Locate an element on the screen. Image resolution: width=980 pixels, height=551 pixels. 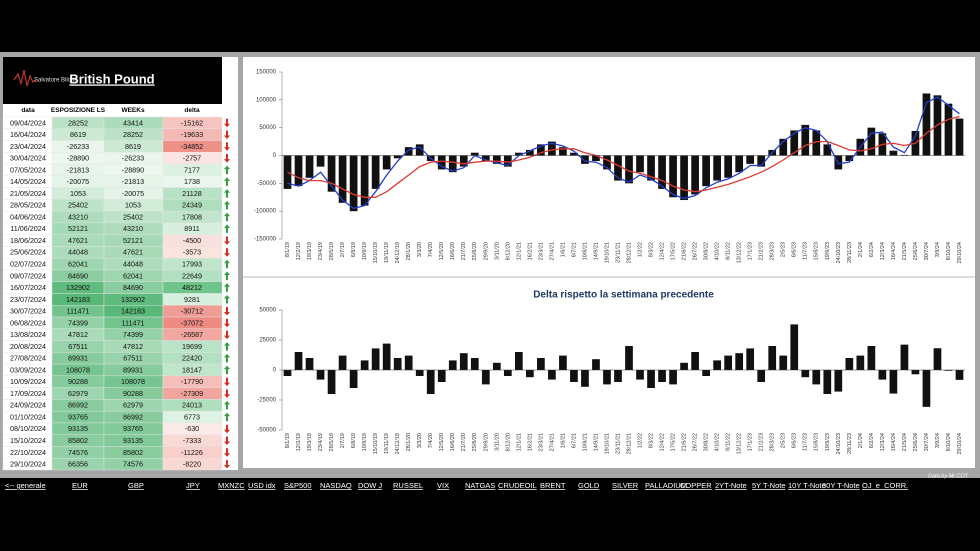
sheet-tab: NATGAS is located at coordinates (480, 485).